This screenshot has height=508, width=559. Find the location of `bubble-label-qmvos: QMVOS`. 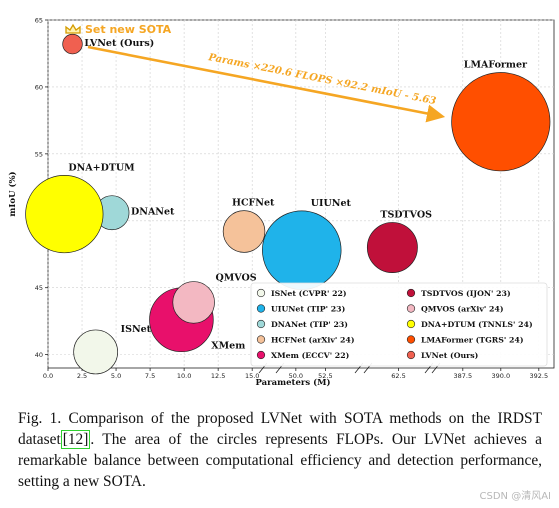

bubble-label-qmvos: QMVOS is located at coordinates (236, 278).